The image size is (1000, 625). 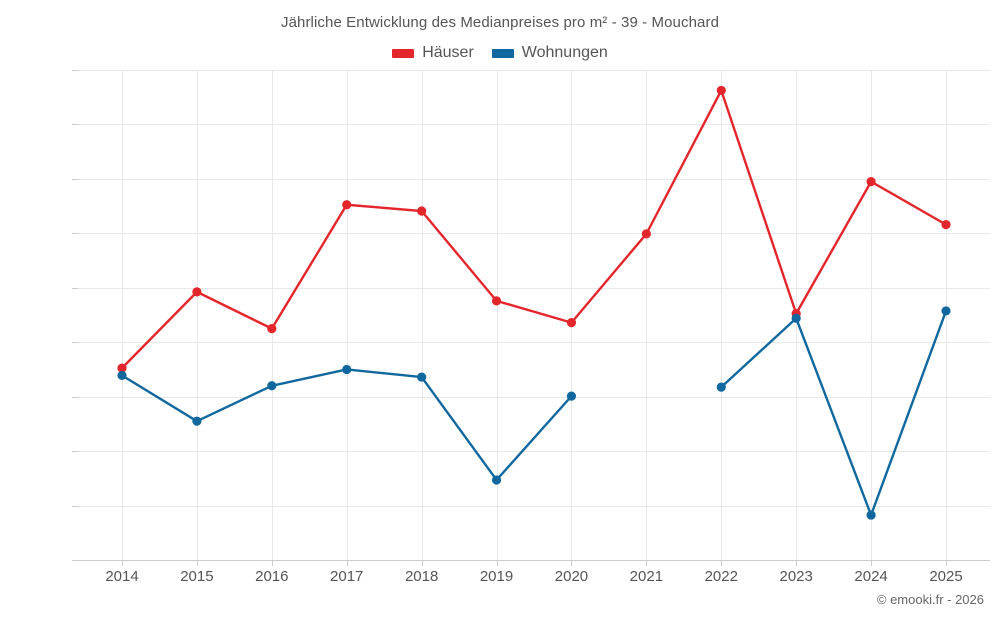 What do you see at coordinates (272, 576) in the screenshot?
I see `x-tick-label: 2016` at bounding box center [272, 576].